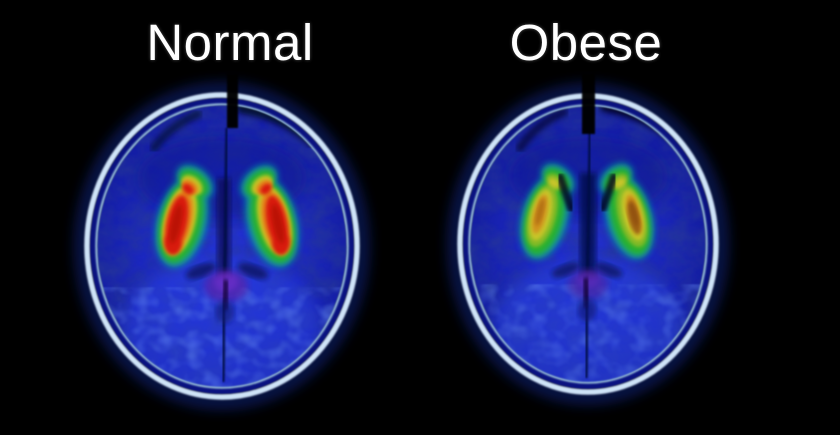  What do you see at coordinates (586, 42) in the screenshot?
I see `panel-label-obese: Obese` at bounding box center [586, 42].